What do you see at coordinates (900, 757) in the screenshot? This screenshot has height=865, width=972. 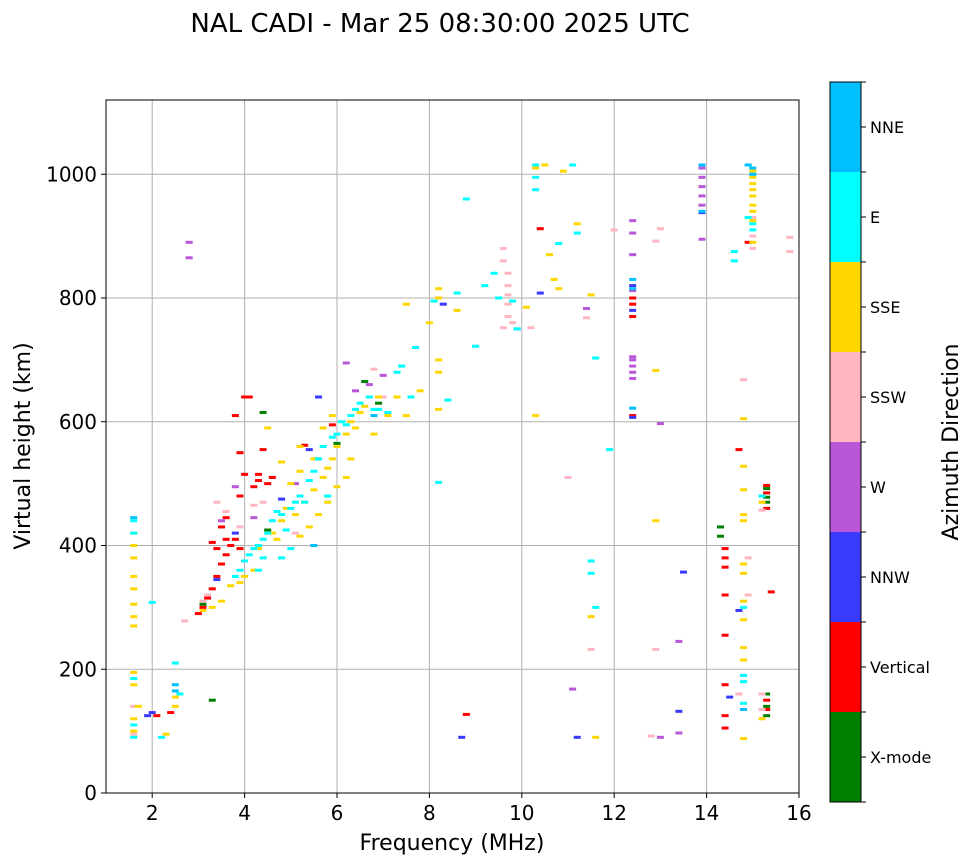 I see `colorbar-tick-label: X-mode` at bounding box center [900, 757].